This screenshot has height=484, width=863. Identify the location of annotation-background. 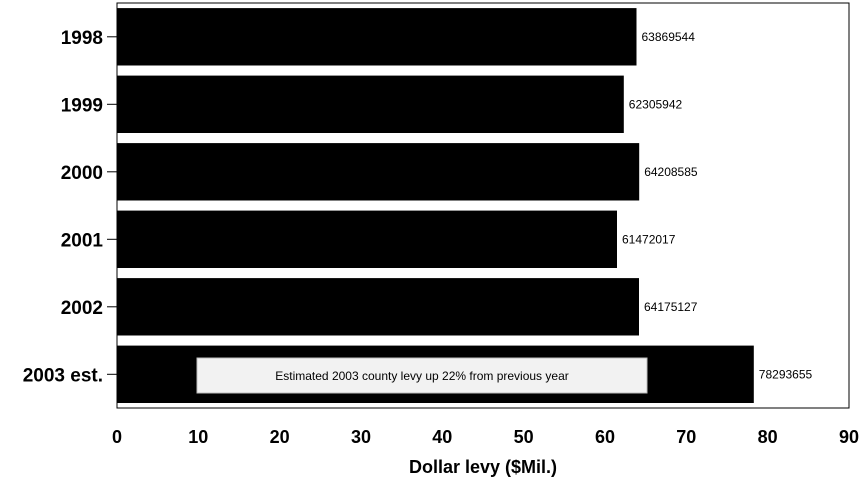
(422, 375).